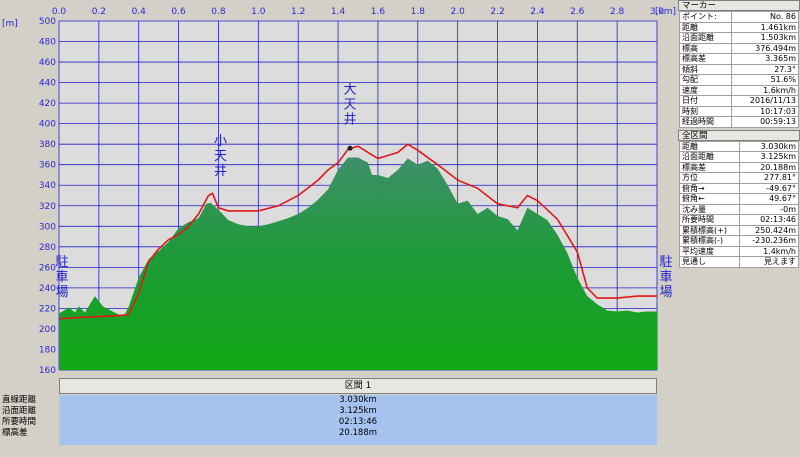 Image resolution: width=800 pixels, height=457 pixels. I want to click on x-tick-label: 2.2, so click(497, 12).